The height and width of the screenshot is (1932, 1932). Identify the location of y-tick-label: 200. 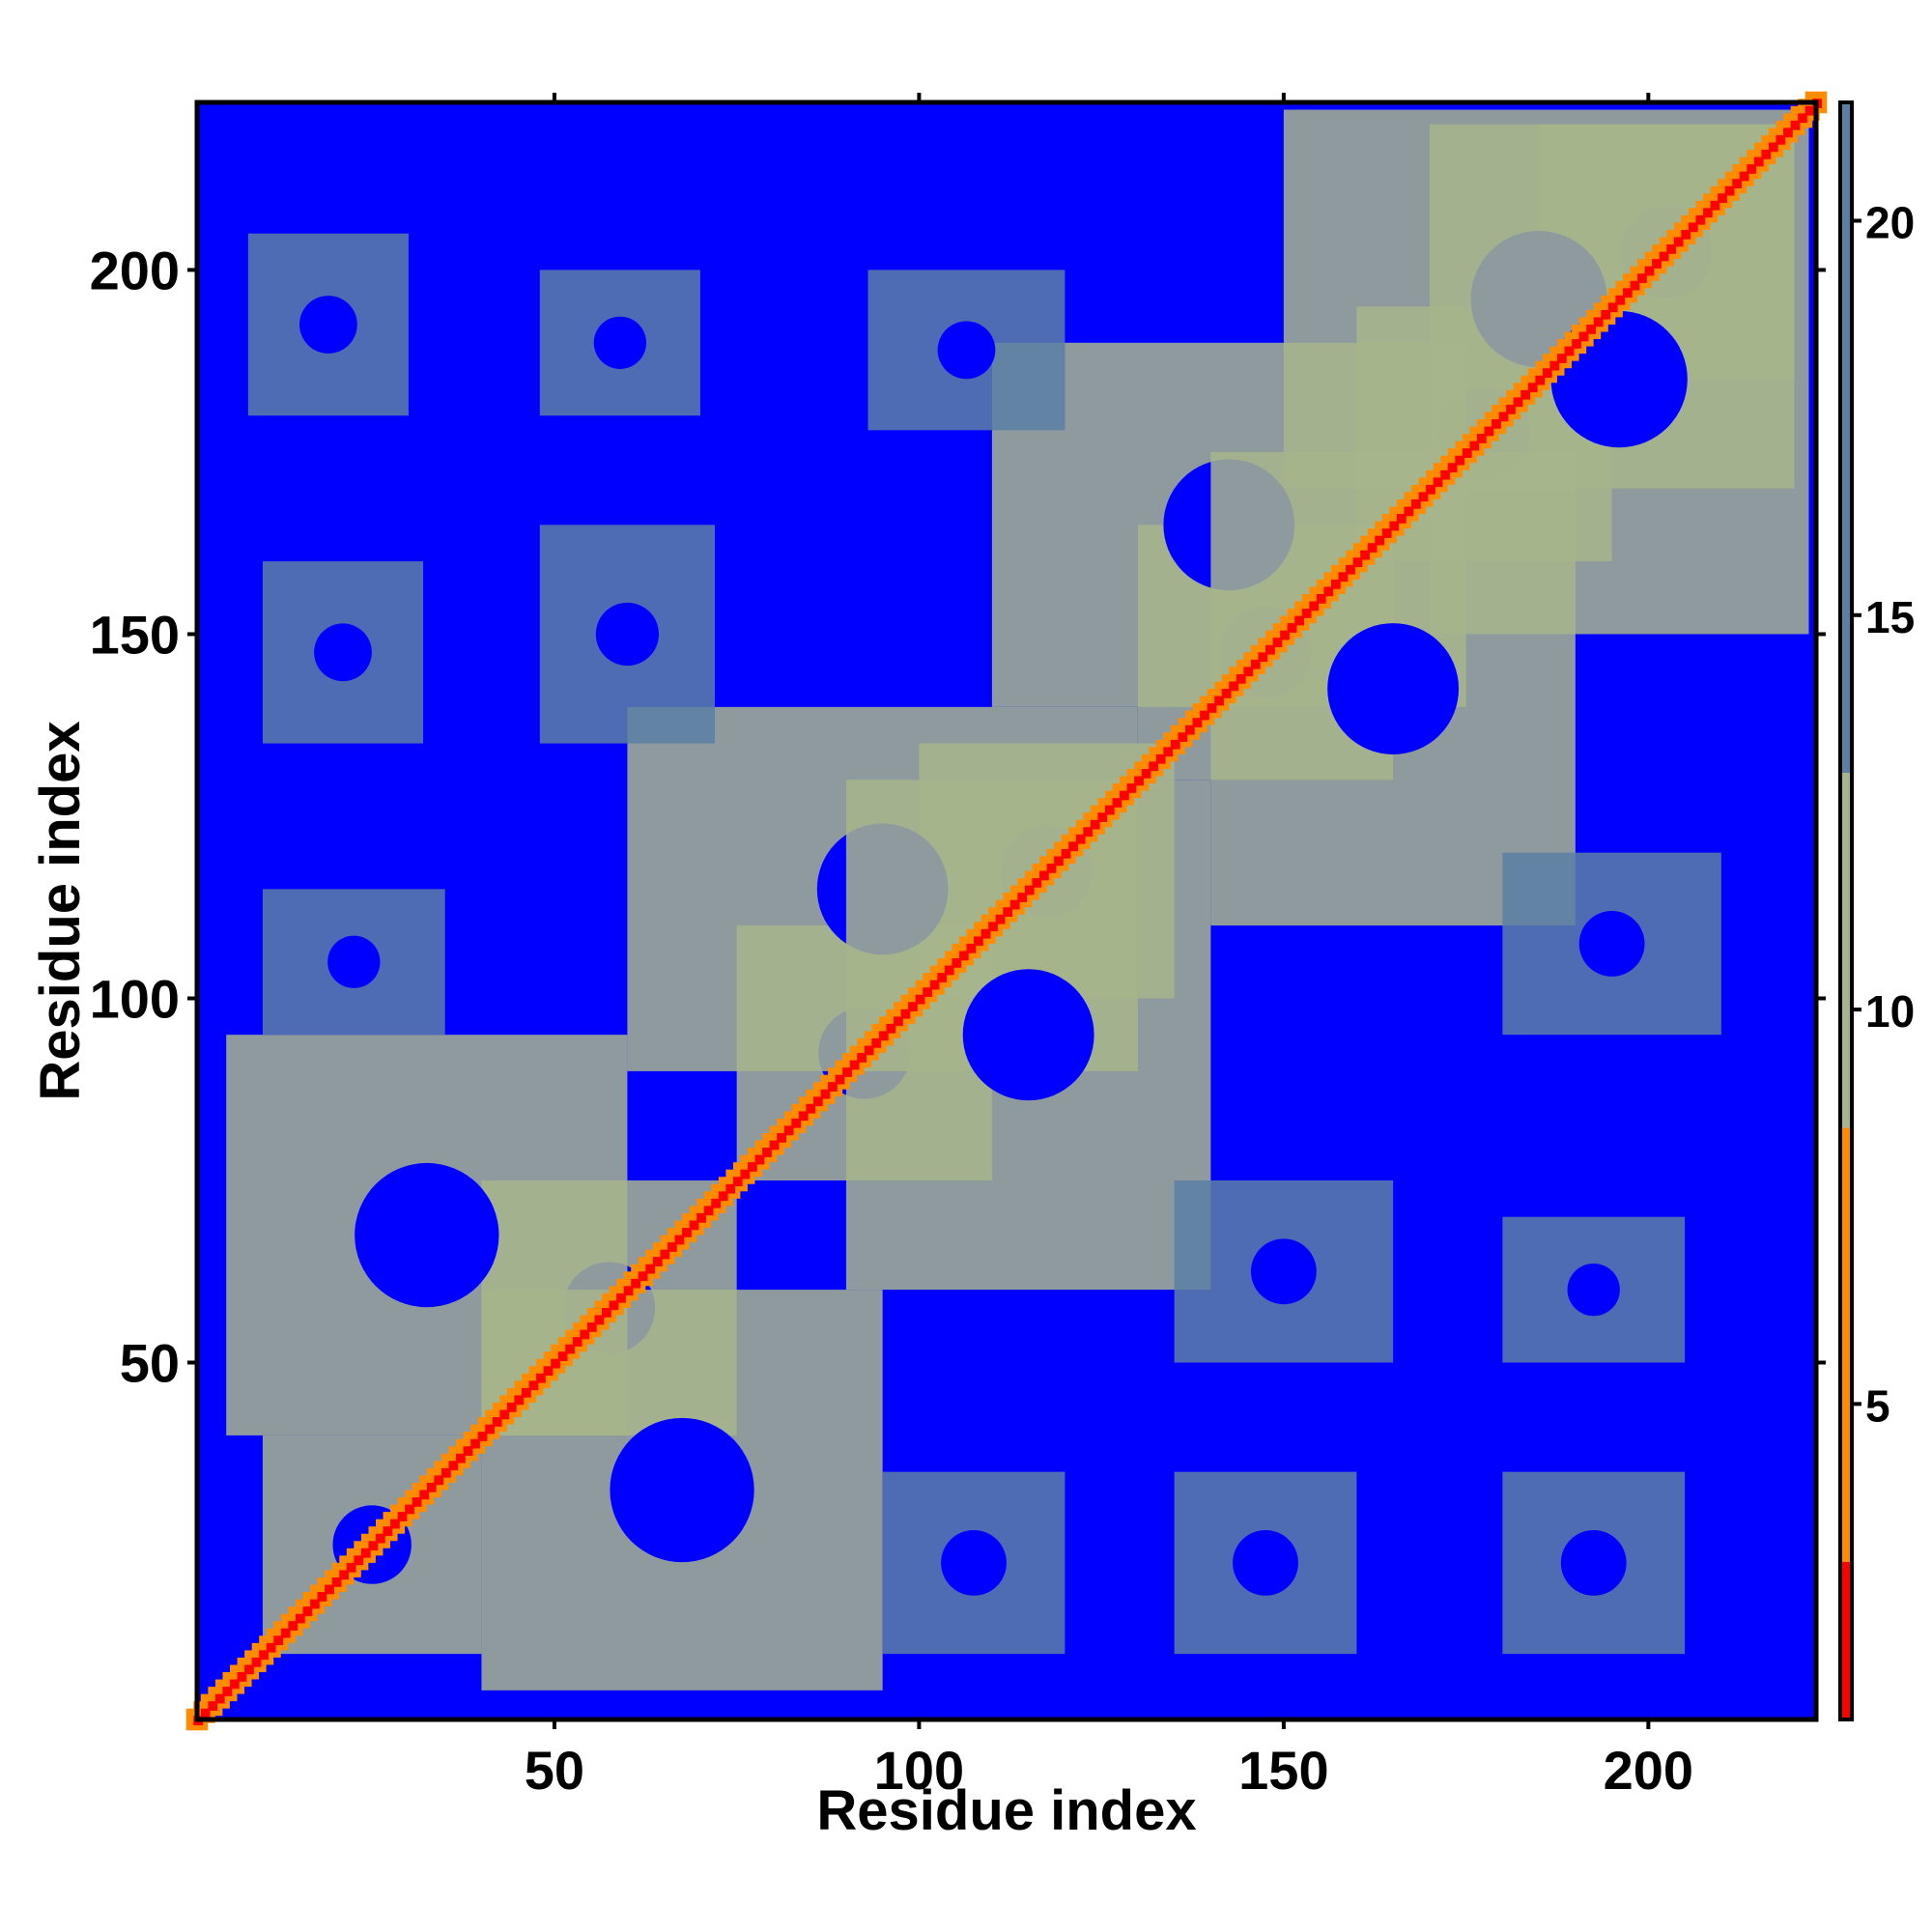
(135, 270).